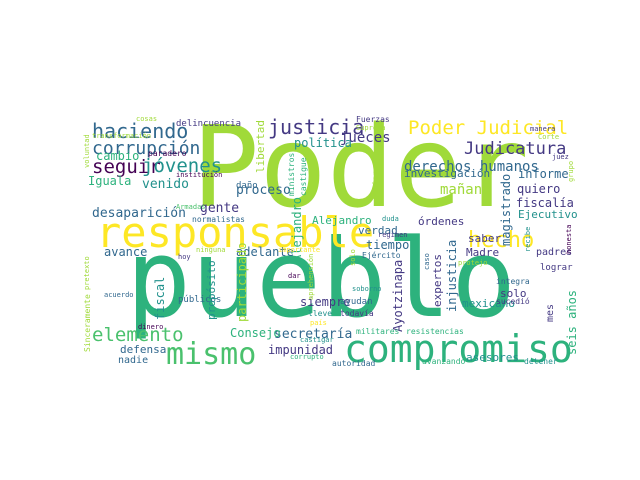 The width and height of the screenshot is (640, 480). I want to click on word-dar: dar, so click(294, 276).